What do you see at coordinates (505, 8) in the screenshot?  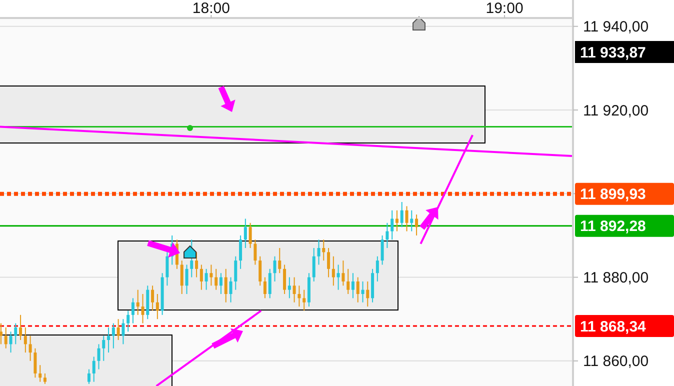 I see `x-tick-label: 19:00` at bounding box center [505, 8].